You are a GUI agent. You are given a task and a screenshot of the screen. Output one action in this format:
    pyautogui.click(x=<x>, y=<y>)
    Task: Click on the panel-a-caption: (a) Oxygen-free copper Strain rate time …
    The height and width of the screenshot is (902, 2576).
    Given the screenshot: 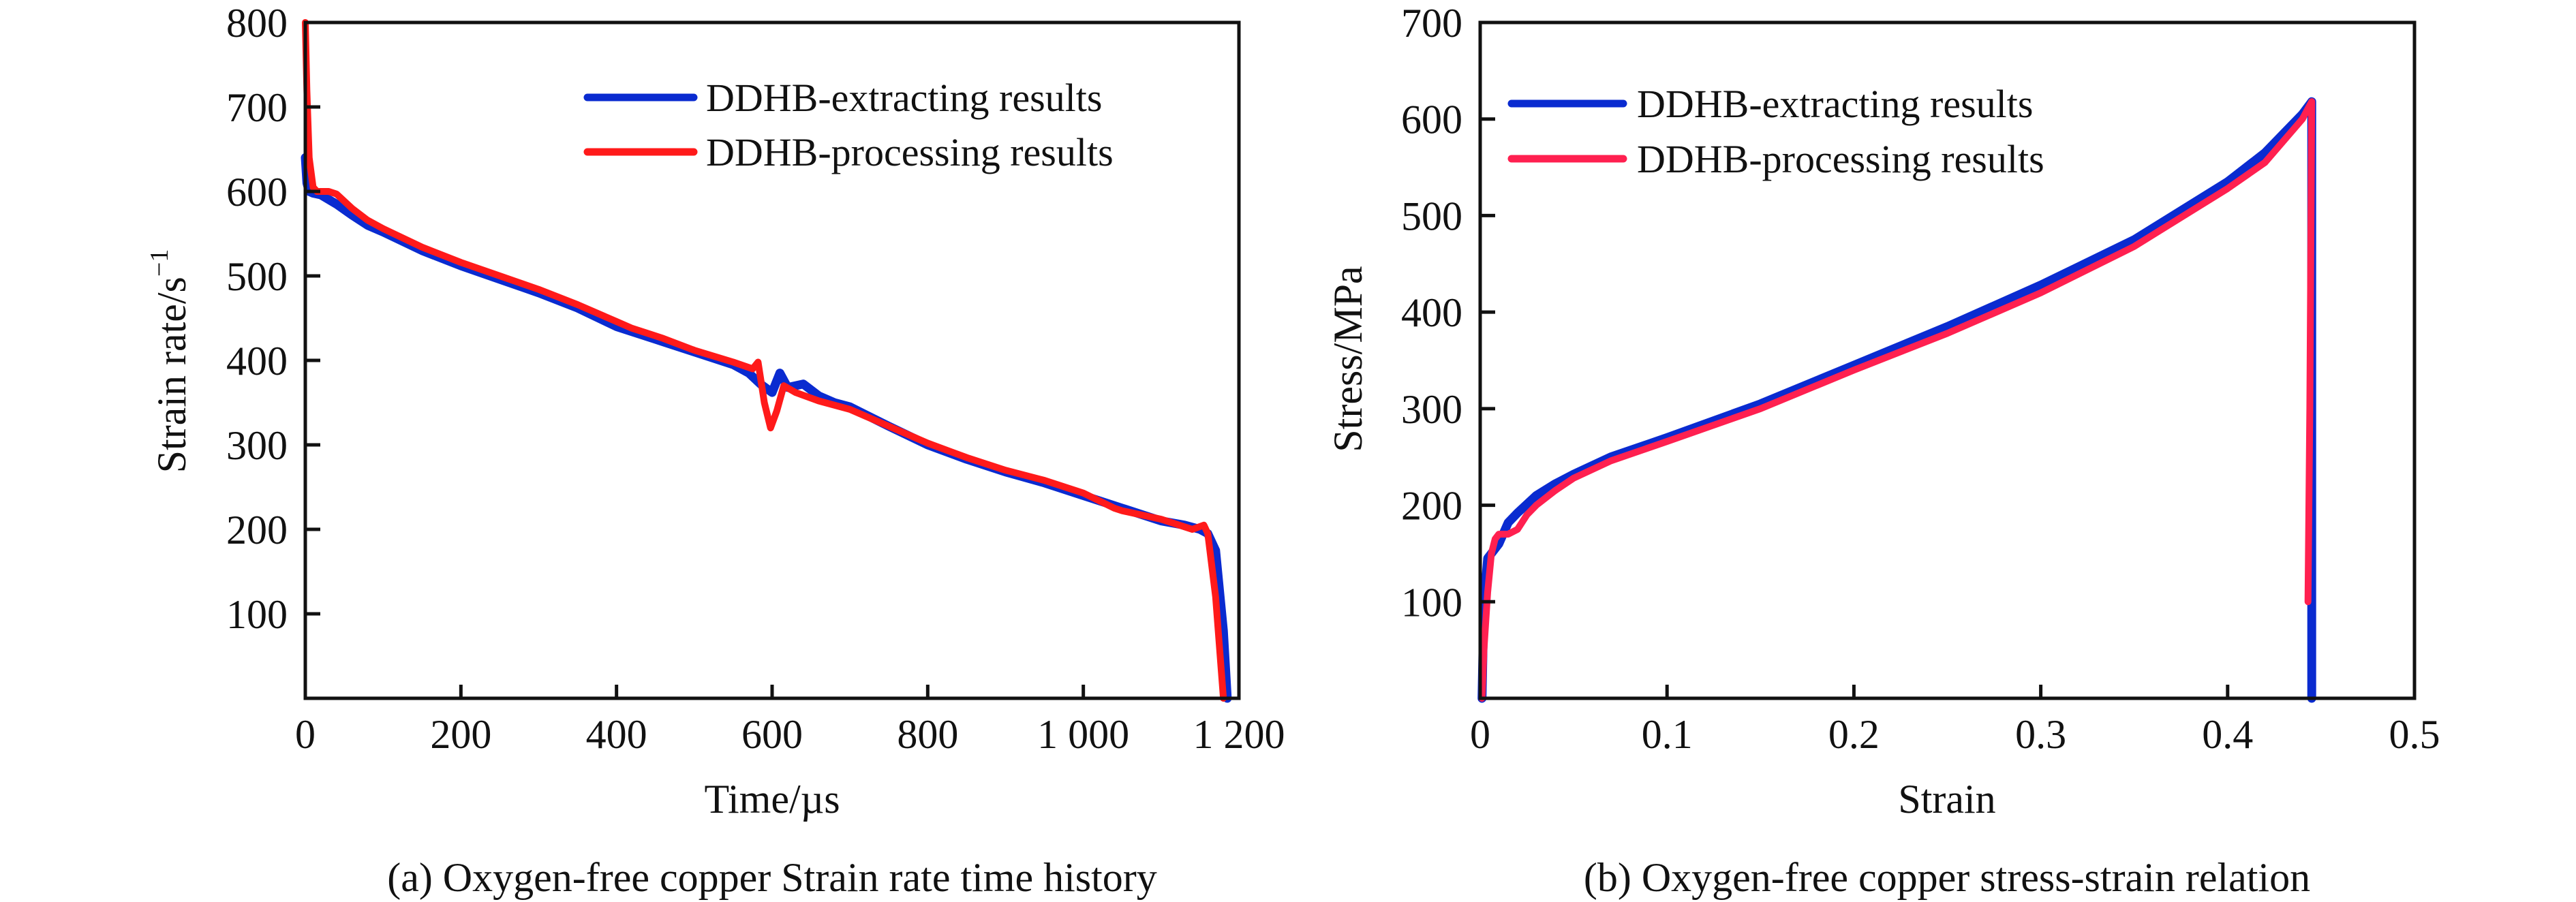 What is the action you would take?
    pyautogui.click(x=772, y=877)
    